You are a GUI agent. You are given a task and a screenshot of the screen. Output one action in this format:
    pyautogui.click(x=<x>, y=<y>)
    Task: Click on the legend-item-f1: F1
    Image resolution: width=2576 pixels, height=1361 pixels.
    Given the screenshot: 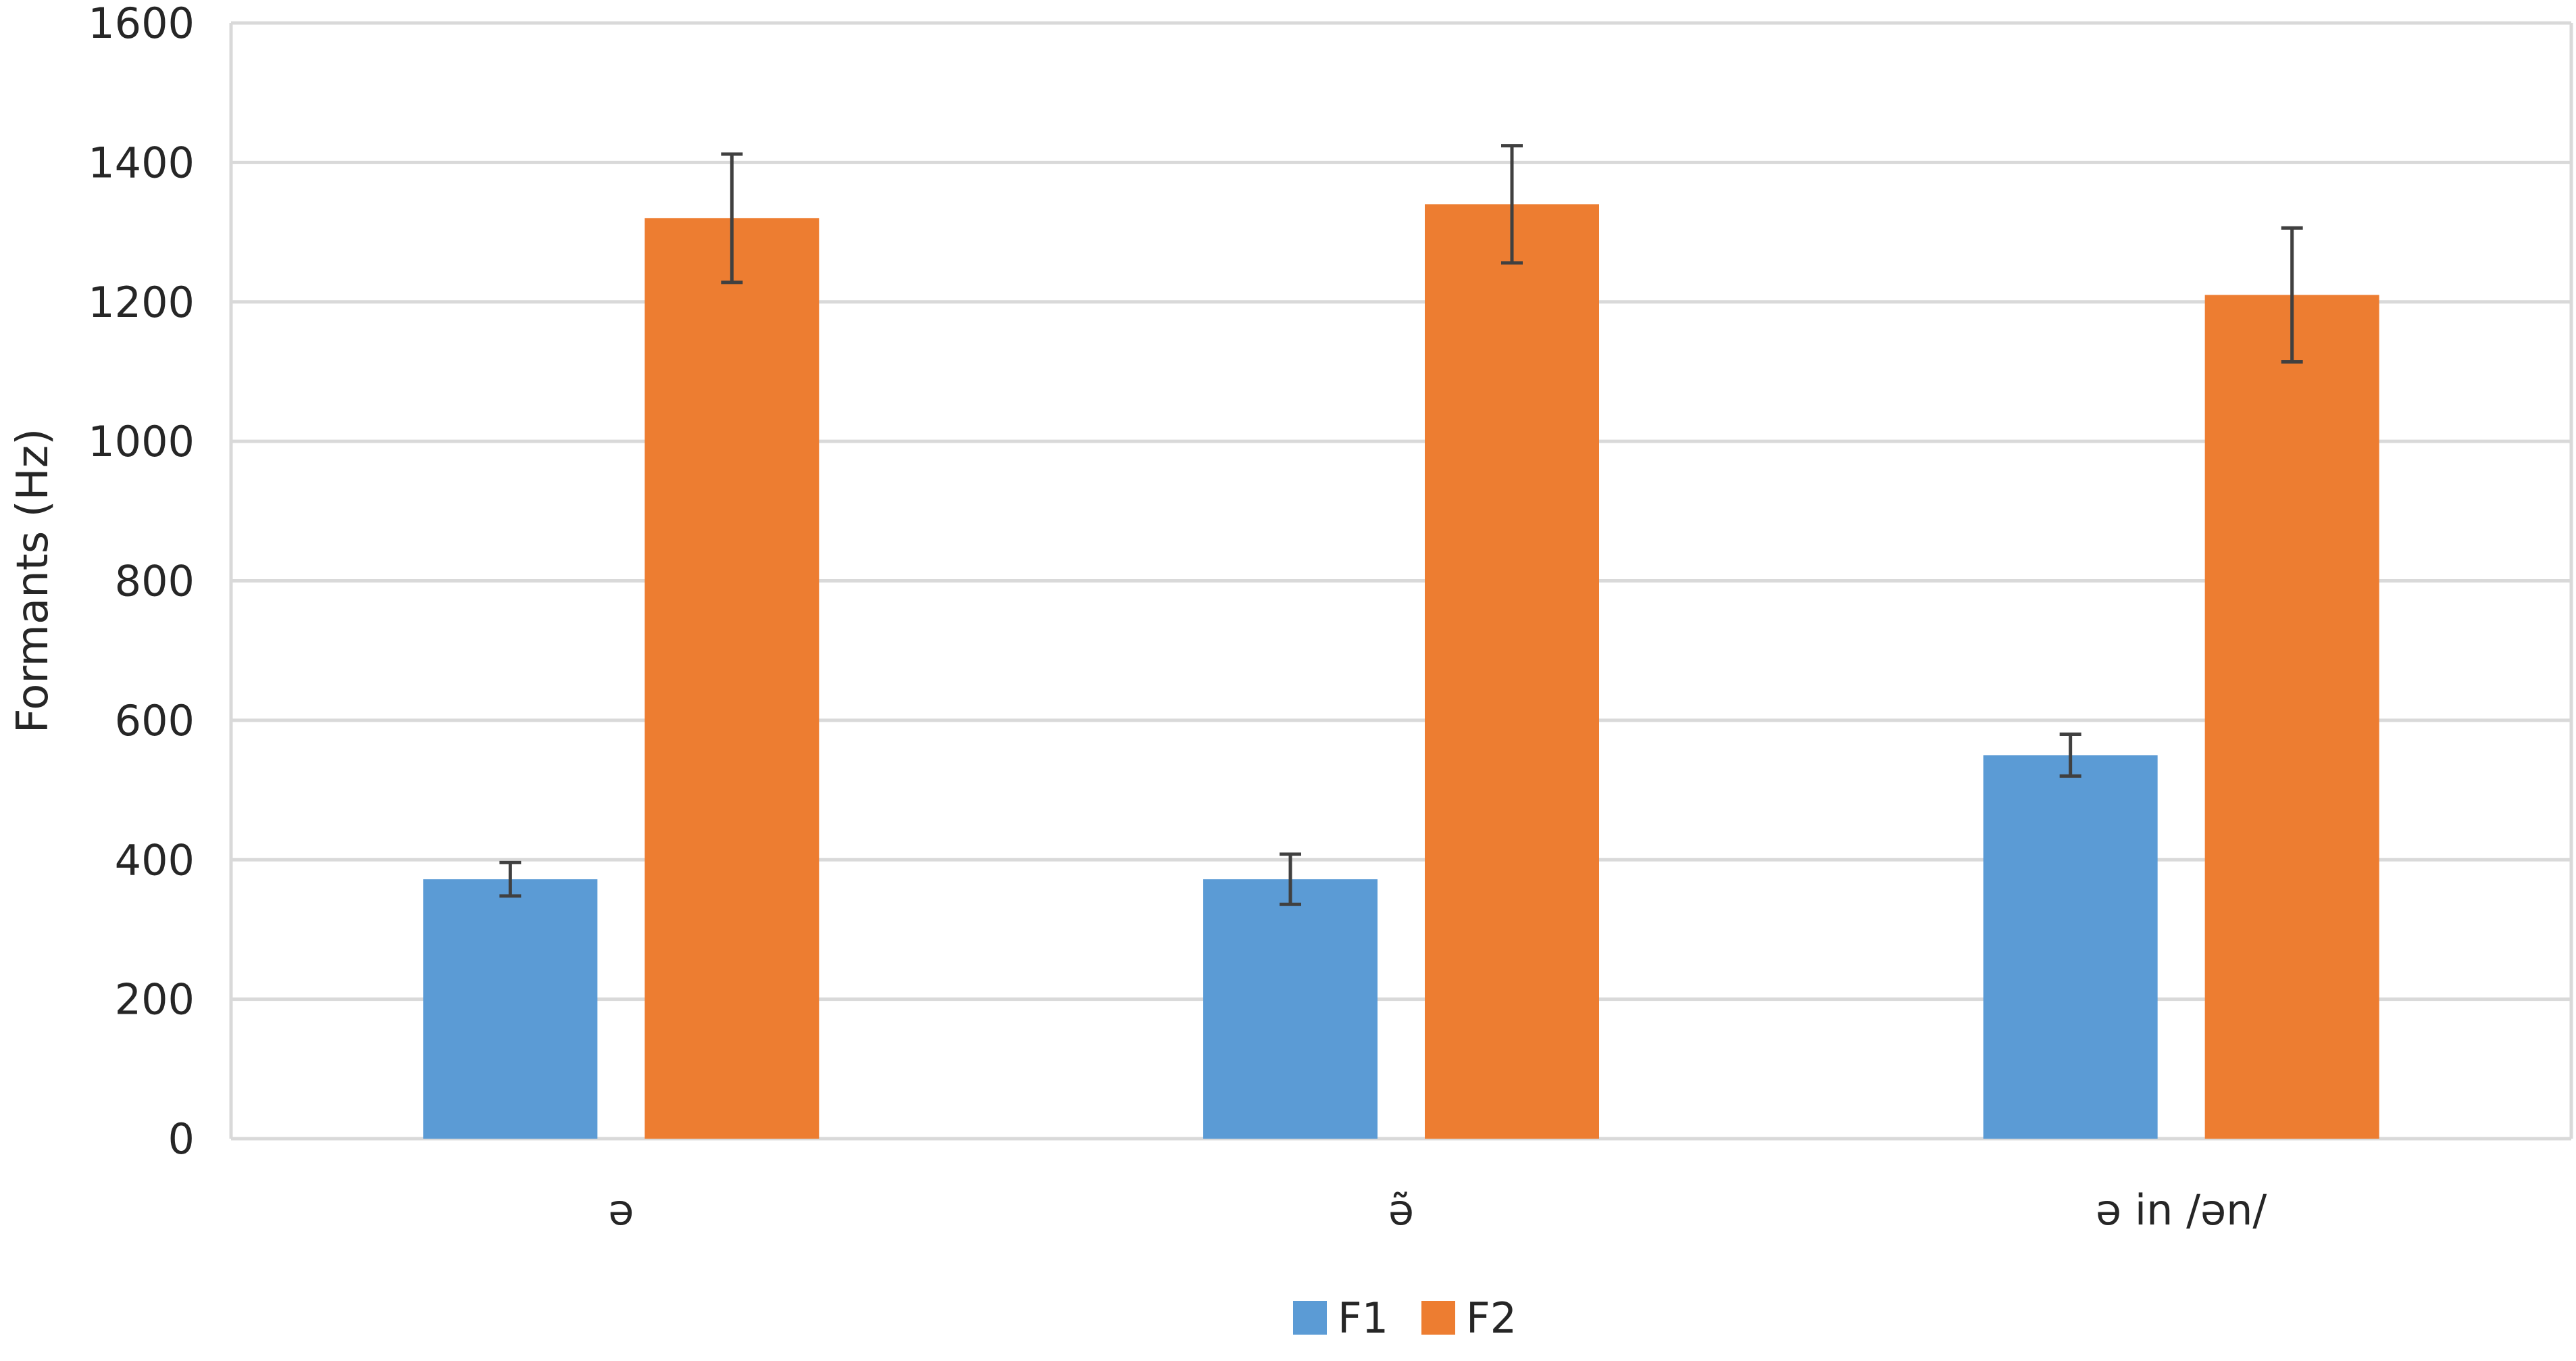 What is the action you would take?
    pyautogui.click(x=1340, y=1318)
    